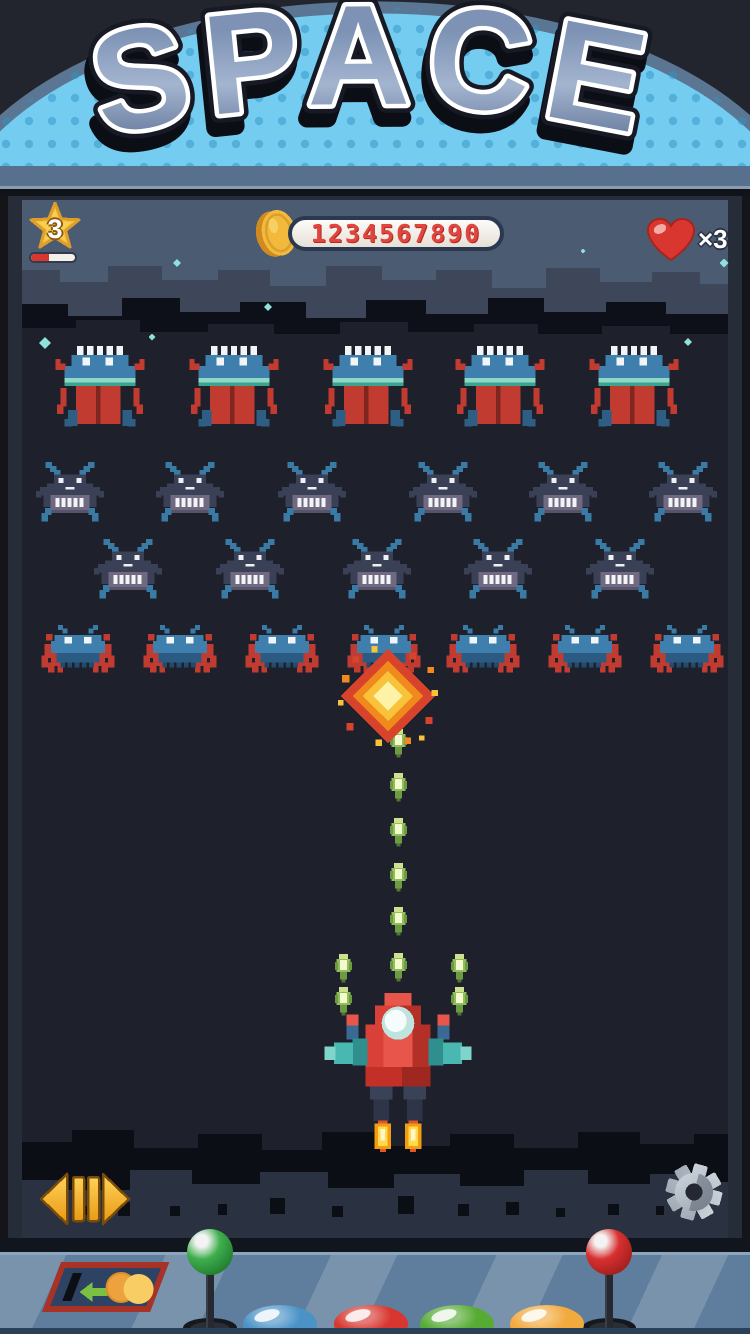 The image size is (750, 1334). Describe the element at coordinates (93, 1292) in the screenshot. I see `insert-coin-arrow-icon` at that location.